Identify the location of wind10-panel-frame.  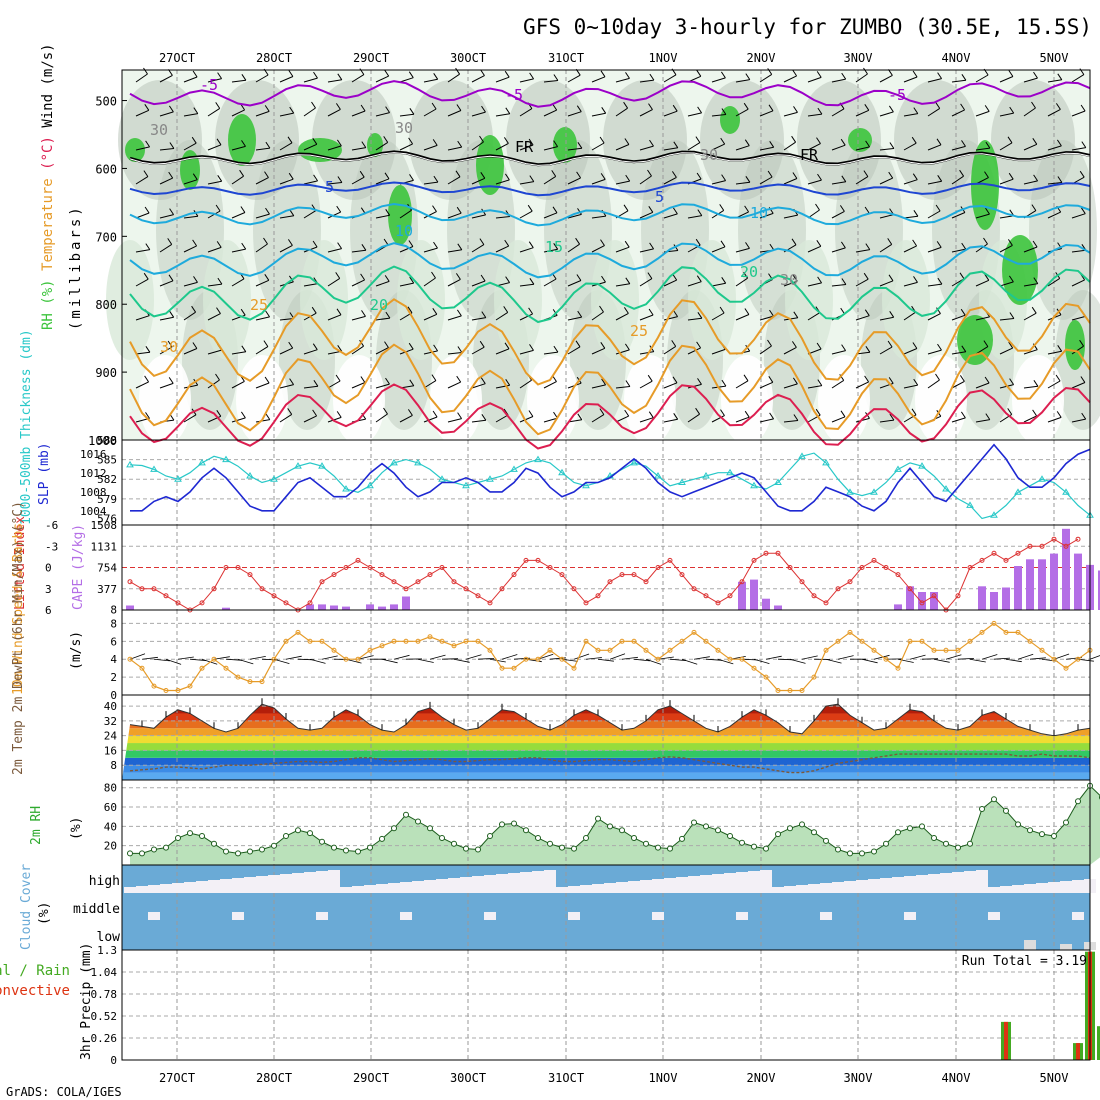
(606, 652).